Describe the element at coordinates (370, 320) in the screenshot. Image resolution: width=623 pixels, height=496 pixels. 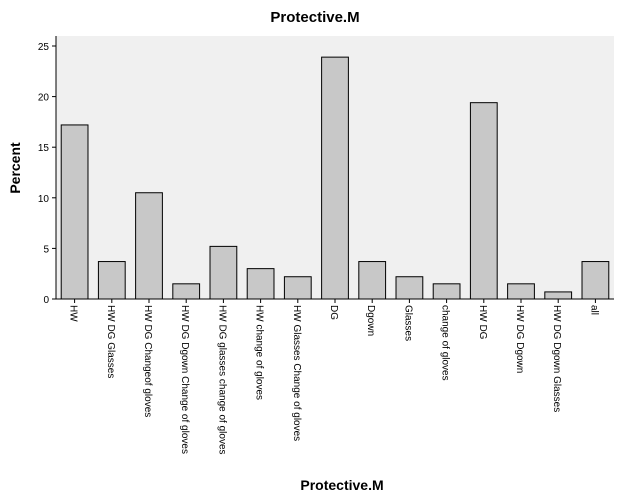
I see `x-tick-label: Dgown` at that location.